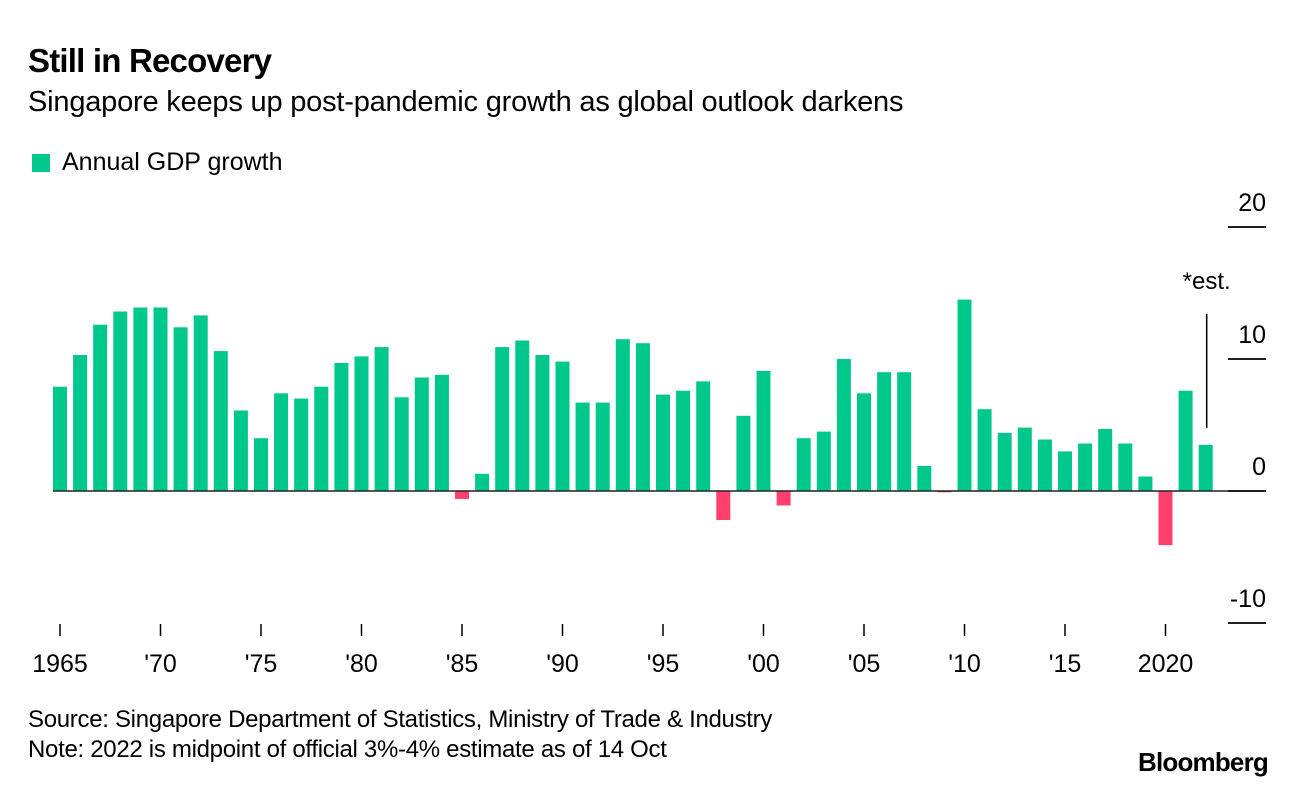 The width and height of the screenshot is (1296, 790). I want to click on bar-1985, so click(462, 495).